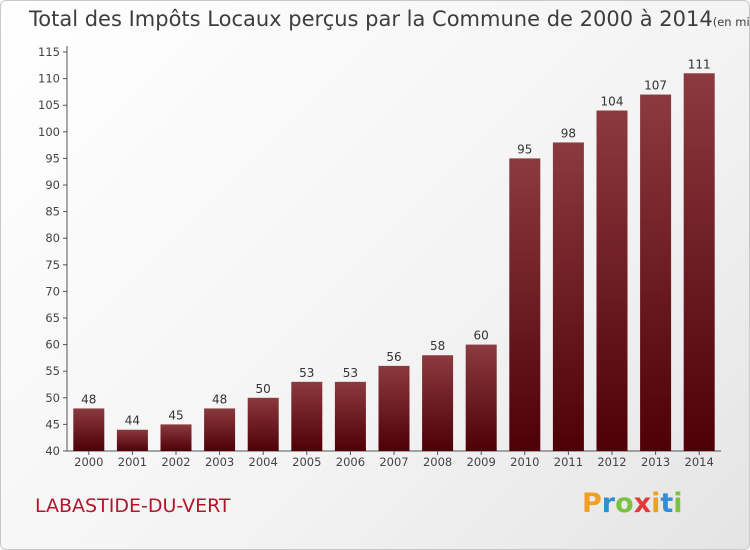  I want to click on x-tick-label-2010: 2010, so click(524, 462).